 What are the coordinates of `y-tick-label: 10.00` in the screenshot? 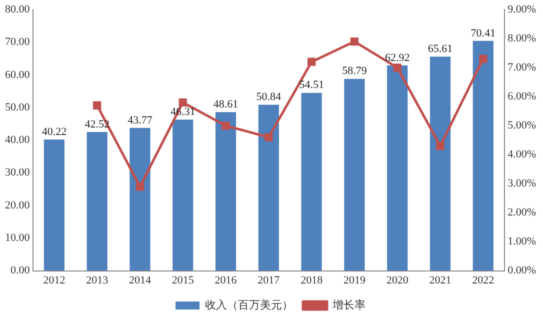 It's located at (17, 238).